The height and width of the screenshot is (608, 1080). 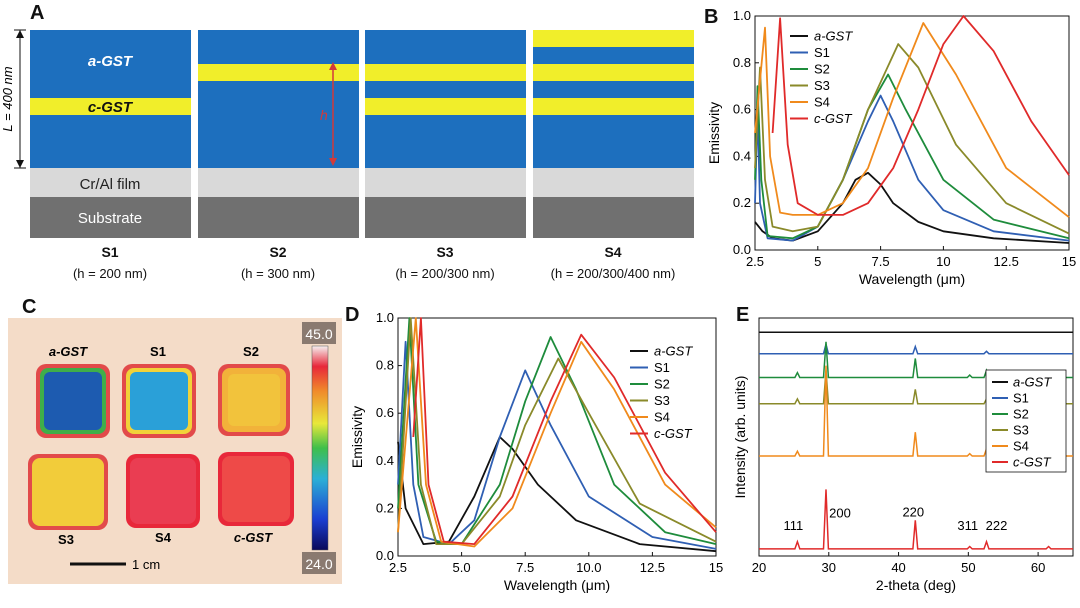 What do you see at coordinates (916, 360) in the screenshot?
I see `xrd-pattern-S2` at bounding box center [916, 360].